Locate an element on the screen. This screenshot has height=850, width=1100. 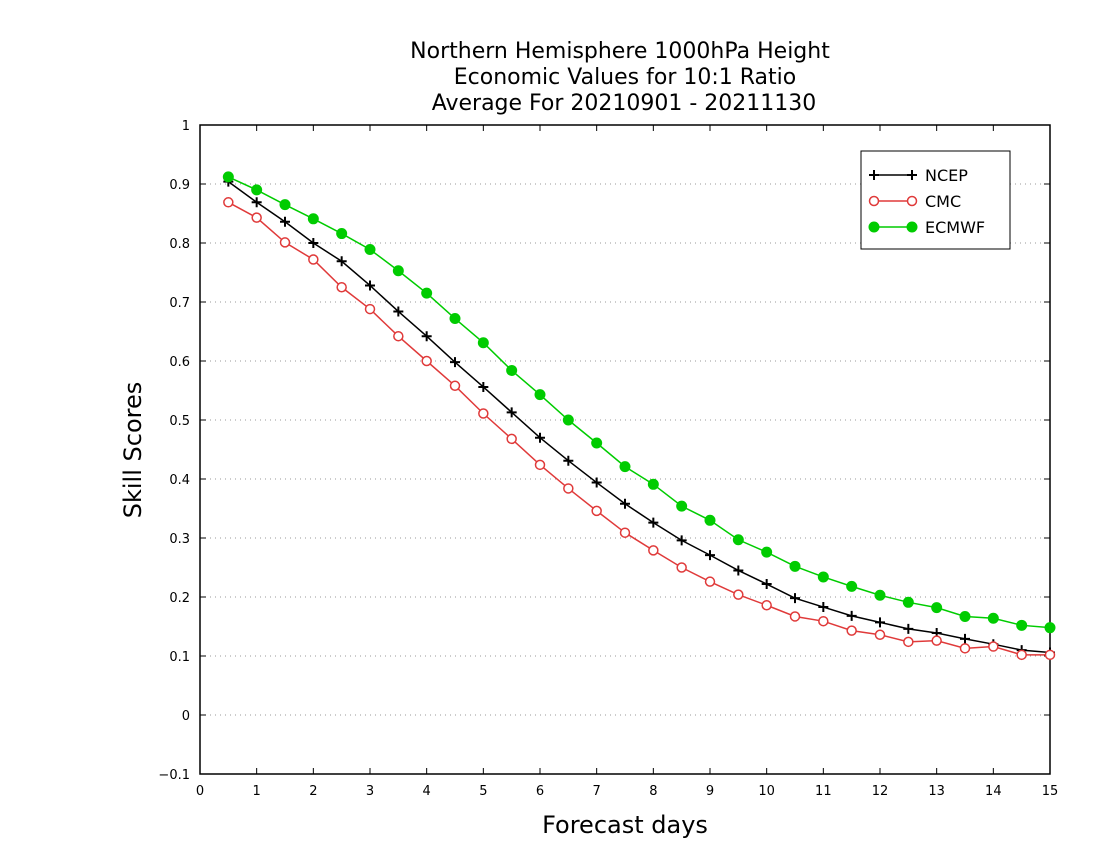
x-tick-label: 6 is located at coordinates (540, 791).